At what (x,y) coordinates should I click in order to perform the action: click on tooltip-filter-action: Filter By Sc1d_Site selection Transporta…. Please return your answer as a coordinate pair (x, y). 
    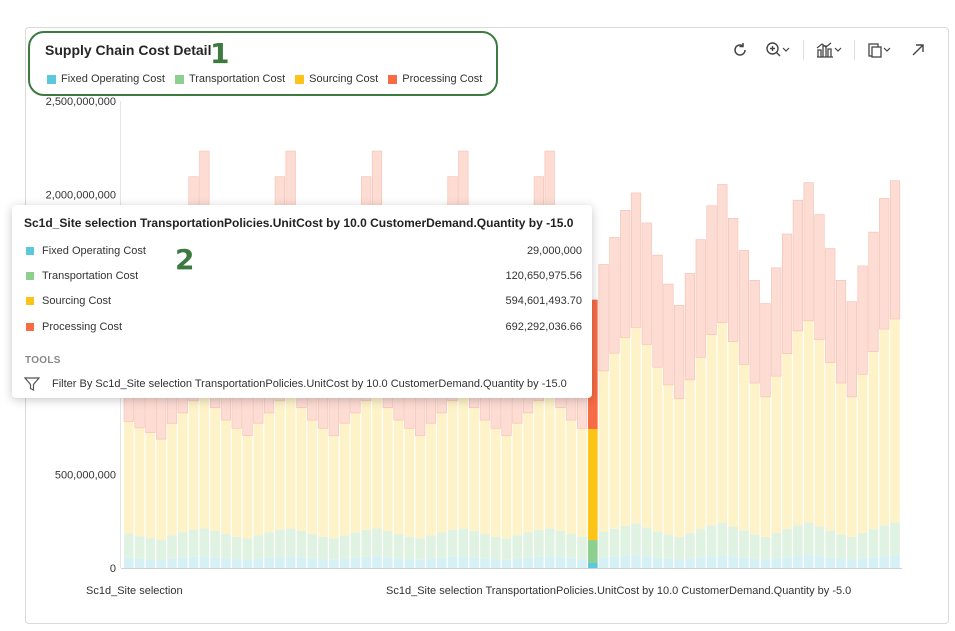
    Looking at the image, I should click on (295, 384).